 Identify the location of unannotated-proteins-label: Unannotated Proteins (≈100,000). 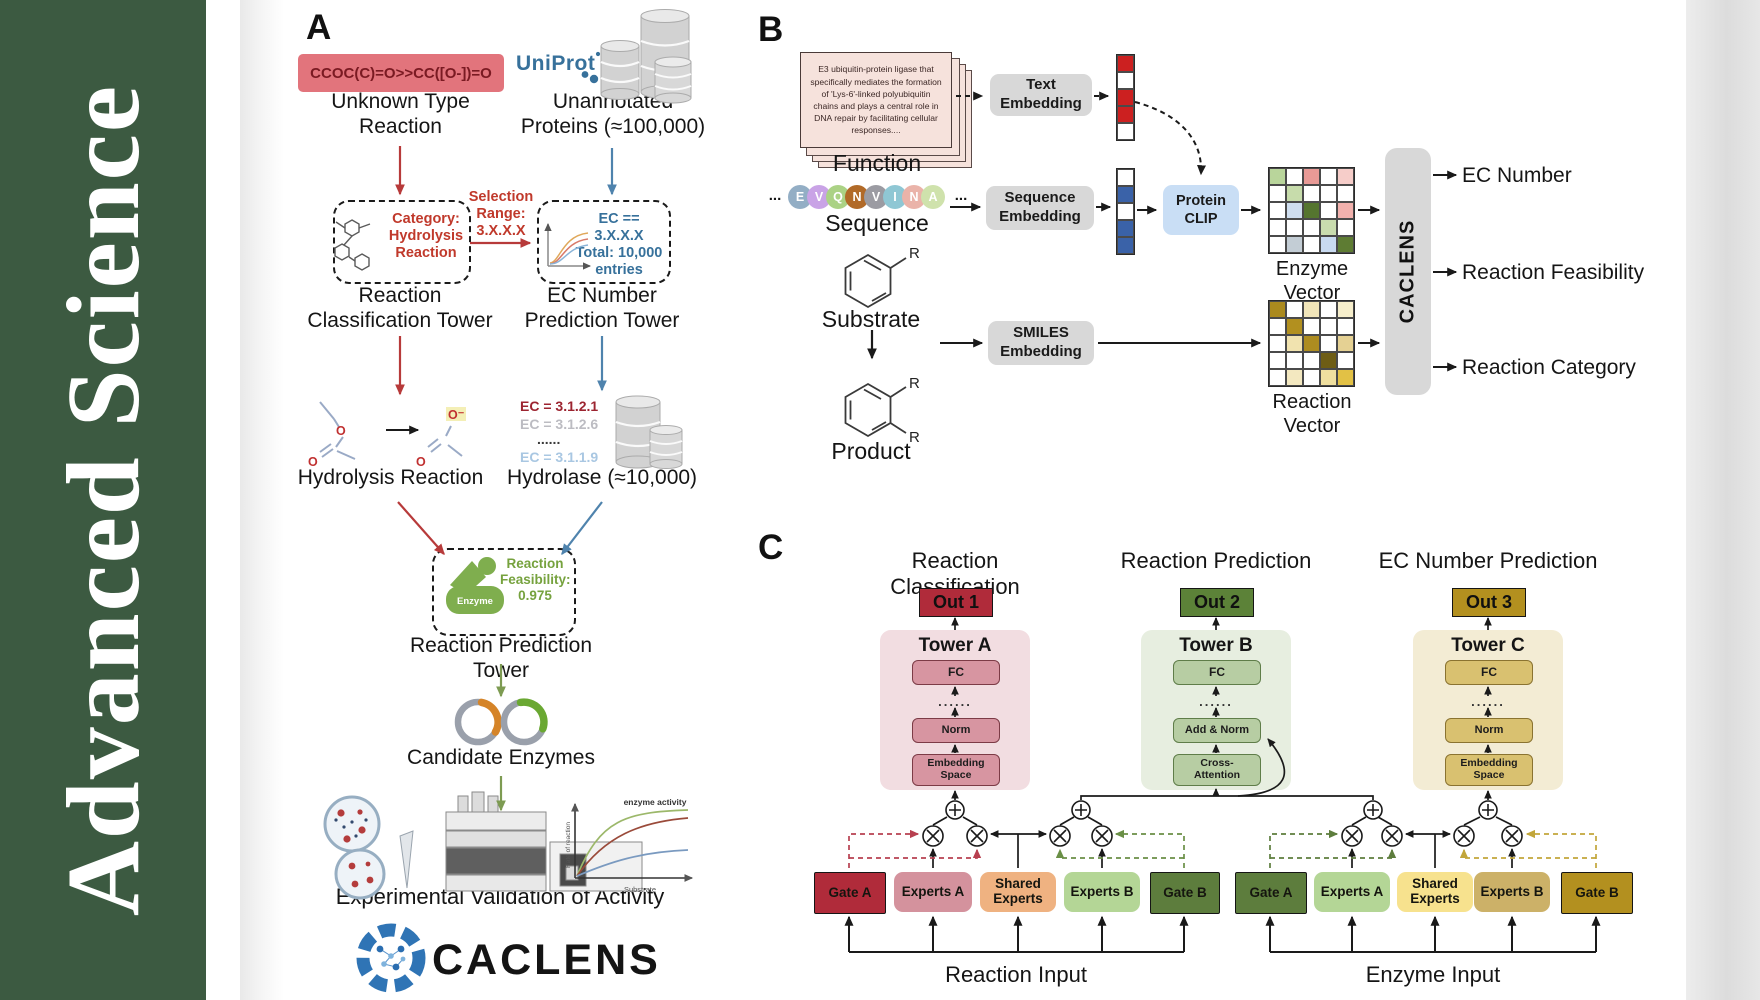
(613, 114).